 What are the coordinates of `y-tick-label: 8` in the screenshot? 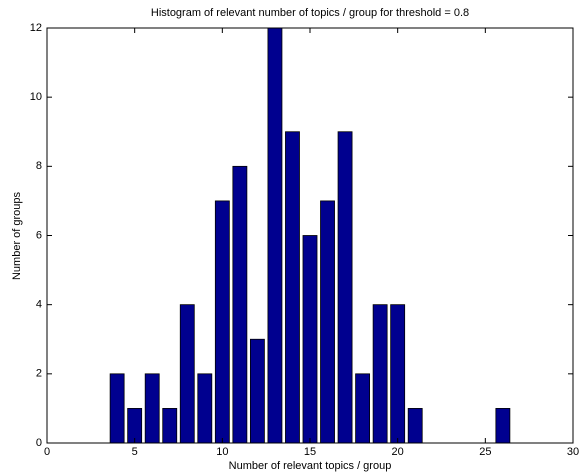 It's located at (39, 166).